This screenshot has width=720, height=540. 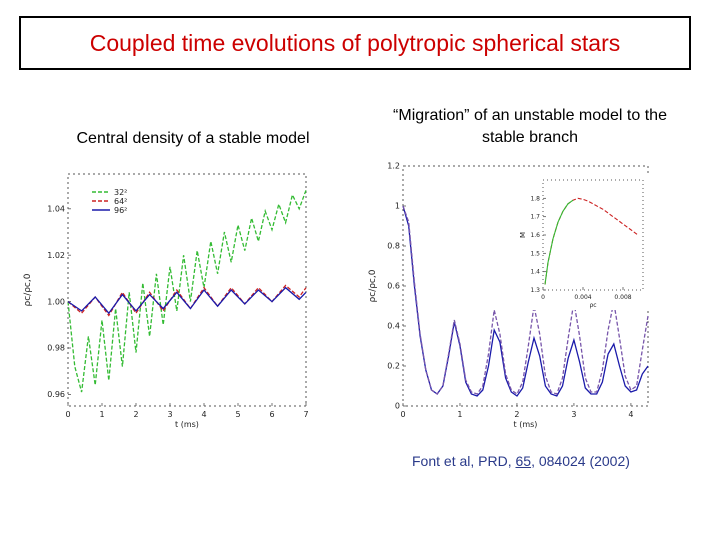 I want to click on legend-label-2: 64², so click(x=120, y=201).